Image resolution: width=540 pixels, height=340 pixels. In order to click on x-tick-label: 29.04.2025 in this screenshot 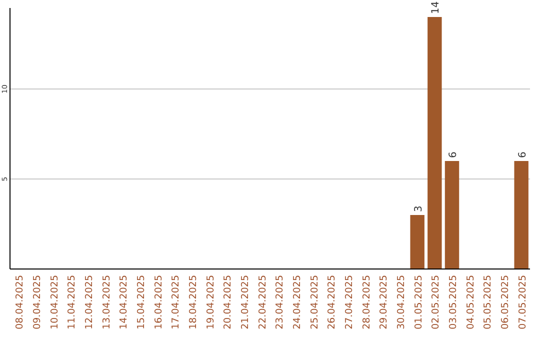, I will do `click(384, 302)`.